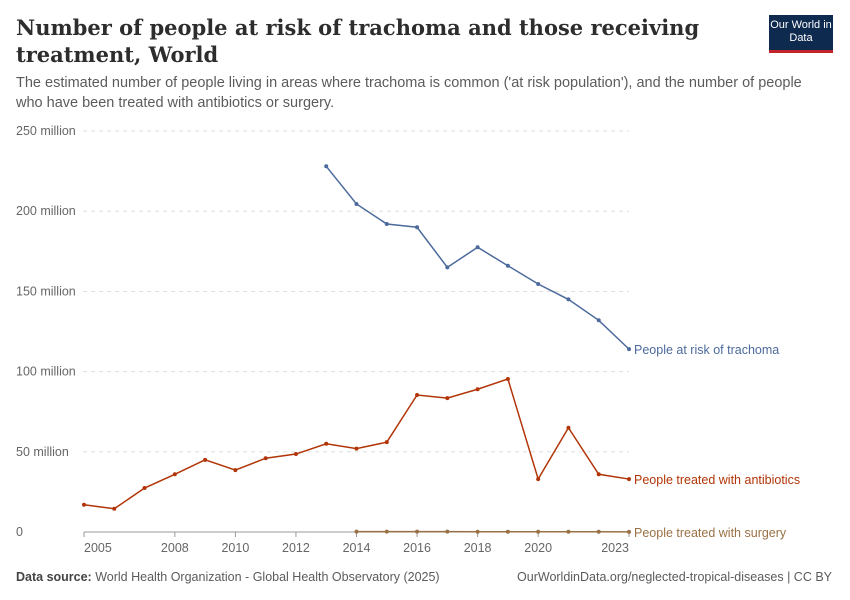 The image size is (850, 600). What do you see at coordinates (175, 548) in the screenshot?
I see `x-tick-label: 2008` at bounding box center [175, 548].